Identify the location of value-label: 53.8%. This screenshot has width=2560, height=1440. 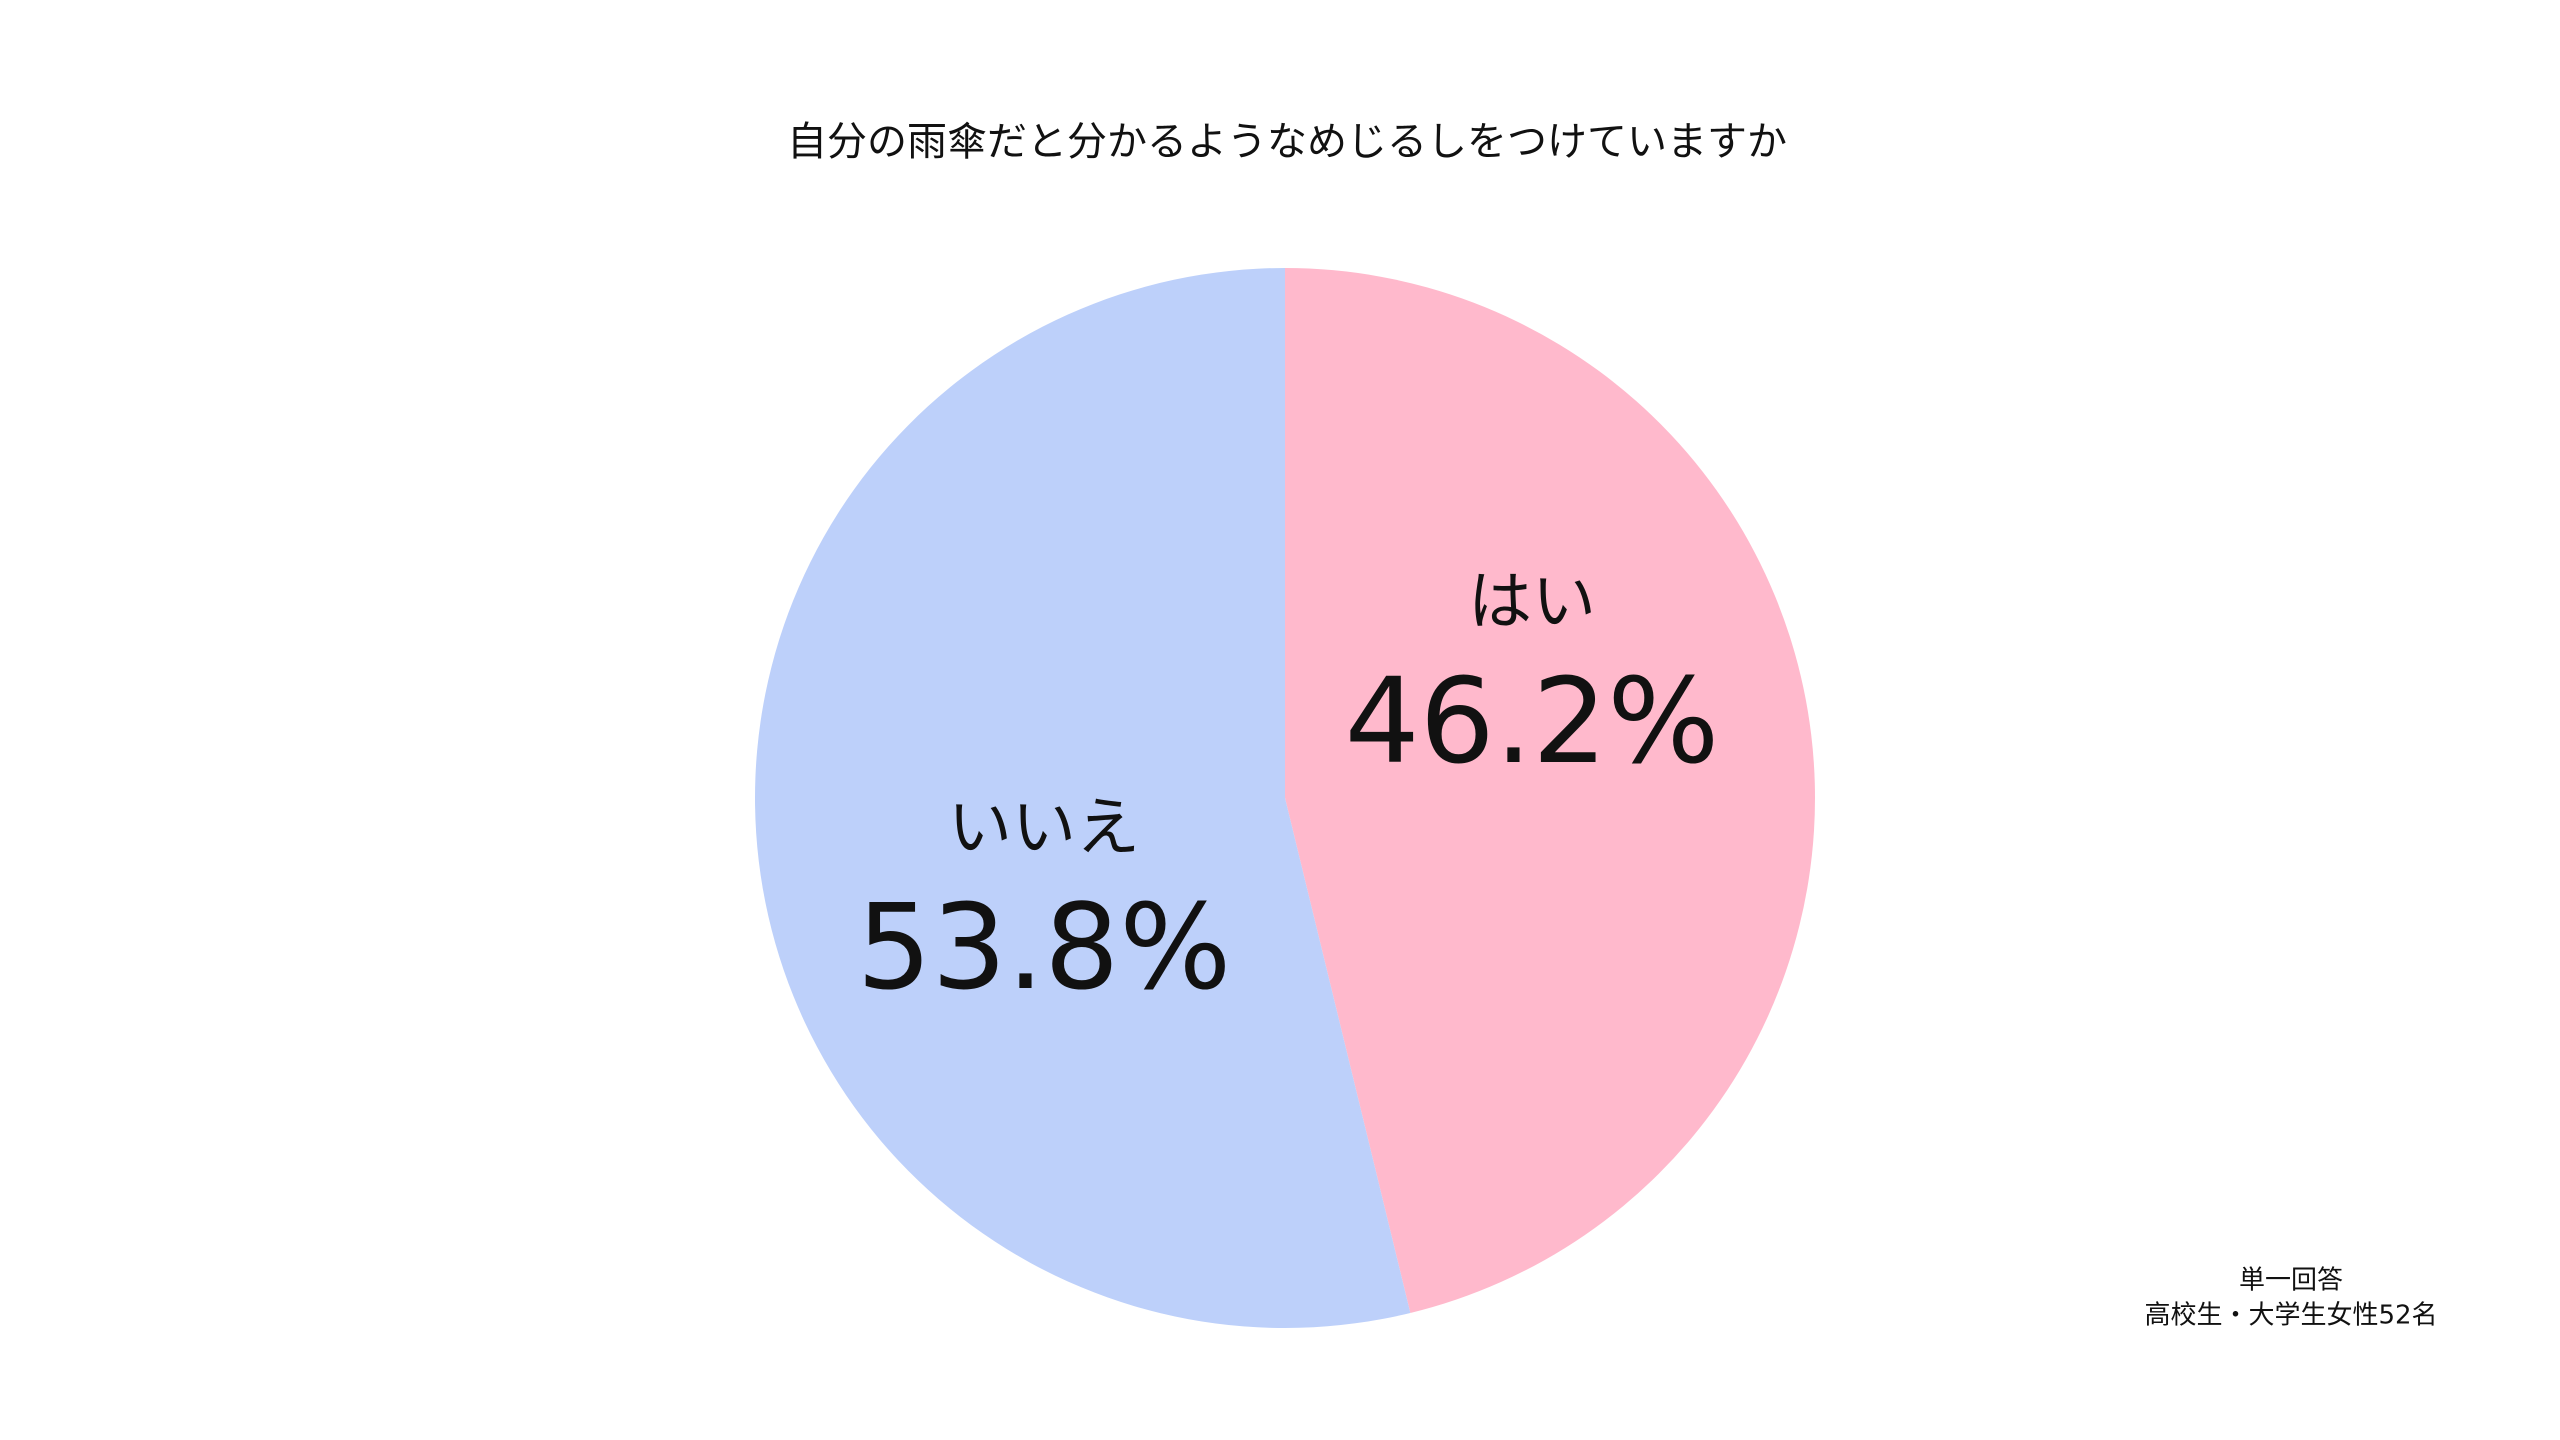
(1044, 947).